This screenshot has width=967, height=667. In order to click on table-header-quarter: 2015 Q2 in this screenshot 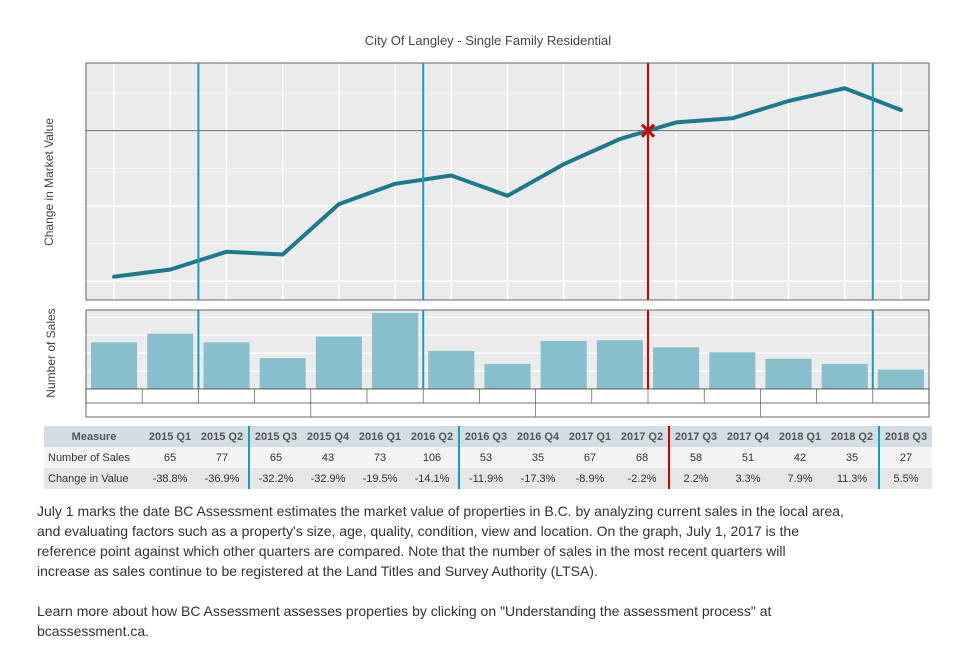, I will do `click(222, 436)`.